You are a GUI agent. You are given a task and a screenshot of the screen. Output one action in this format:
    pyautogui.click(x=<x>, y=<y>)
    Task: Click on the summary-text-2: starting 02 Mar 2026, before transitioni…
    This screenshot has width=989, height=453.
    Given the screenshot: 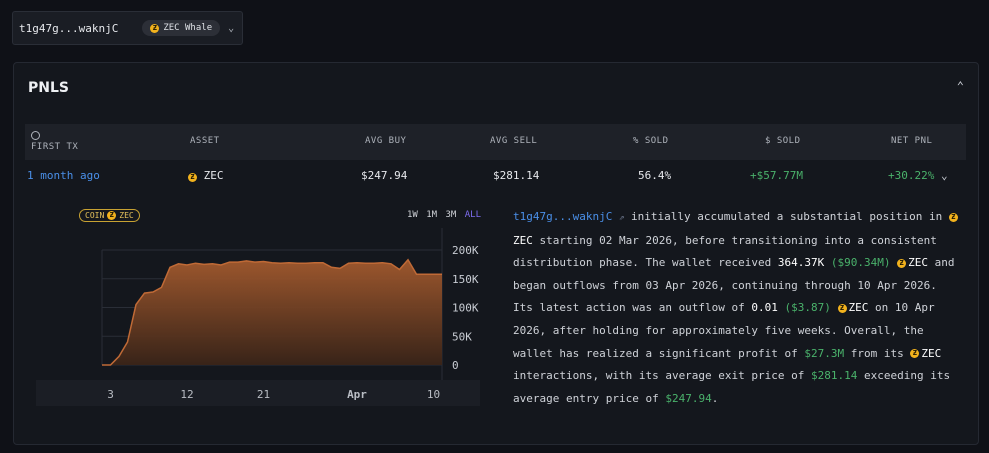 What is the action you would take?
    pyautogui.click(x=725, y=251)
    